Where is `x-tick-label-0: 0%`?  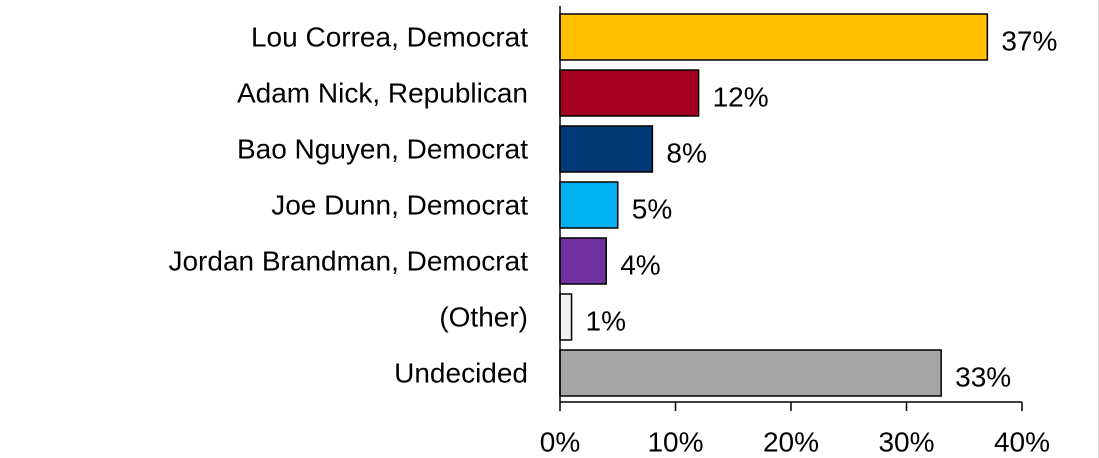
x-tick-label-0: 0% is located at coordinates (560, 442).